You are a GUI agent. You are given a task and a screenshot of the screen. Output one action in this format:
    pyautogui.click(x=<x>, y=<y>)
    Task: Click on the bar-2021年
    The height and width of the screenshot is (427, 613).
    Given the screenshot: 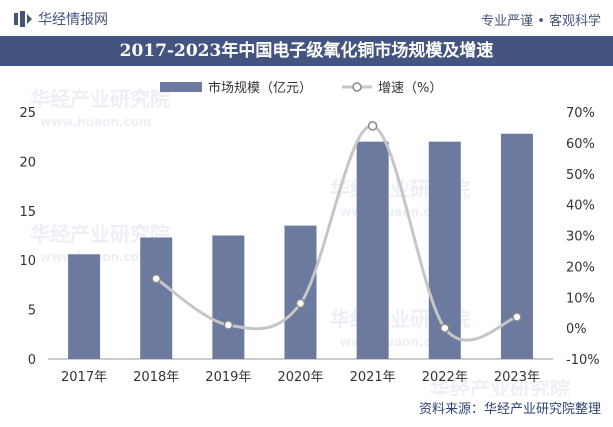 What is the action you would take?
    pyautogui.click(x=372, y=250)
    